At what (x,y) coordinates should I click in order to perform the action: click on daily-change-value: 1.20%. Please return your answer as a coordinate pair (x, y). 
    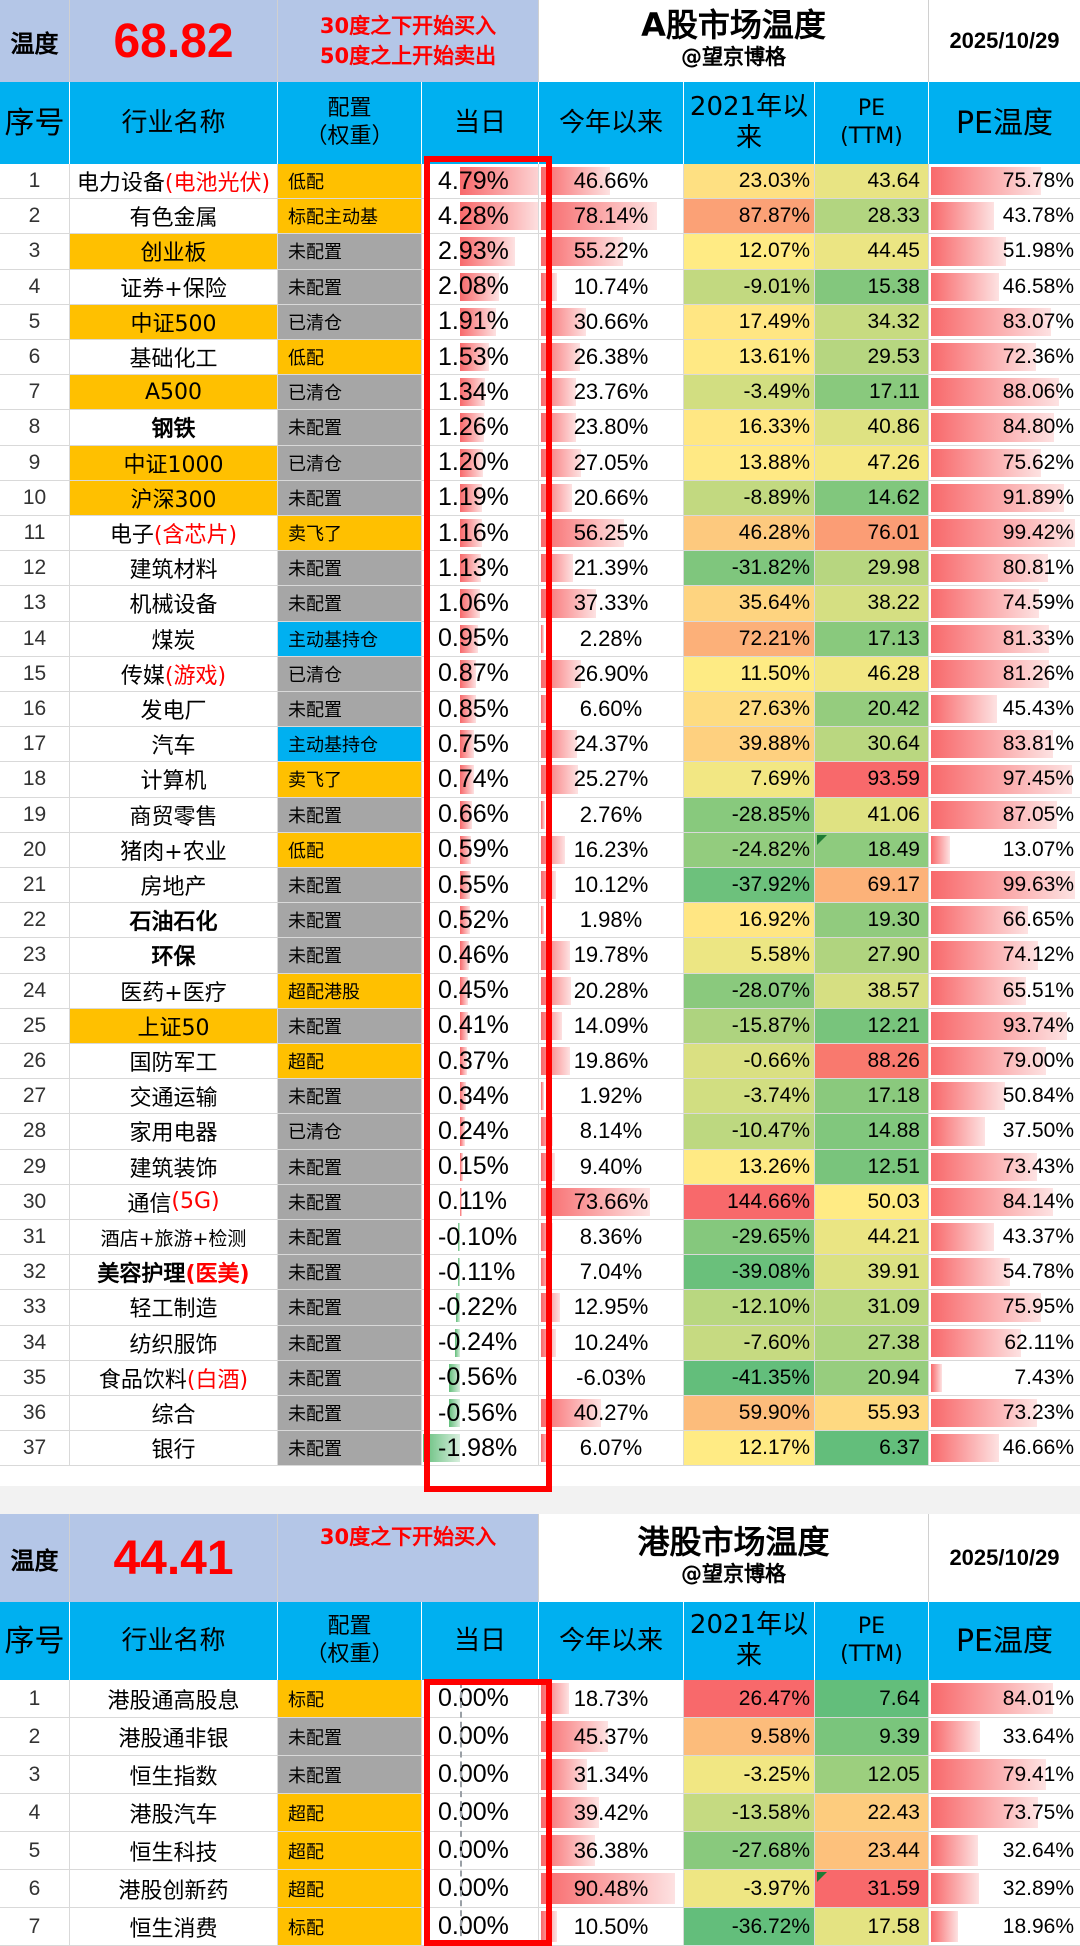
    Looking at the image, I should click on (473, 462).